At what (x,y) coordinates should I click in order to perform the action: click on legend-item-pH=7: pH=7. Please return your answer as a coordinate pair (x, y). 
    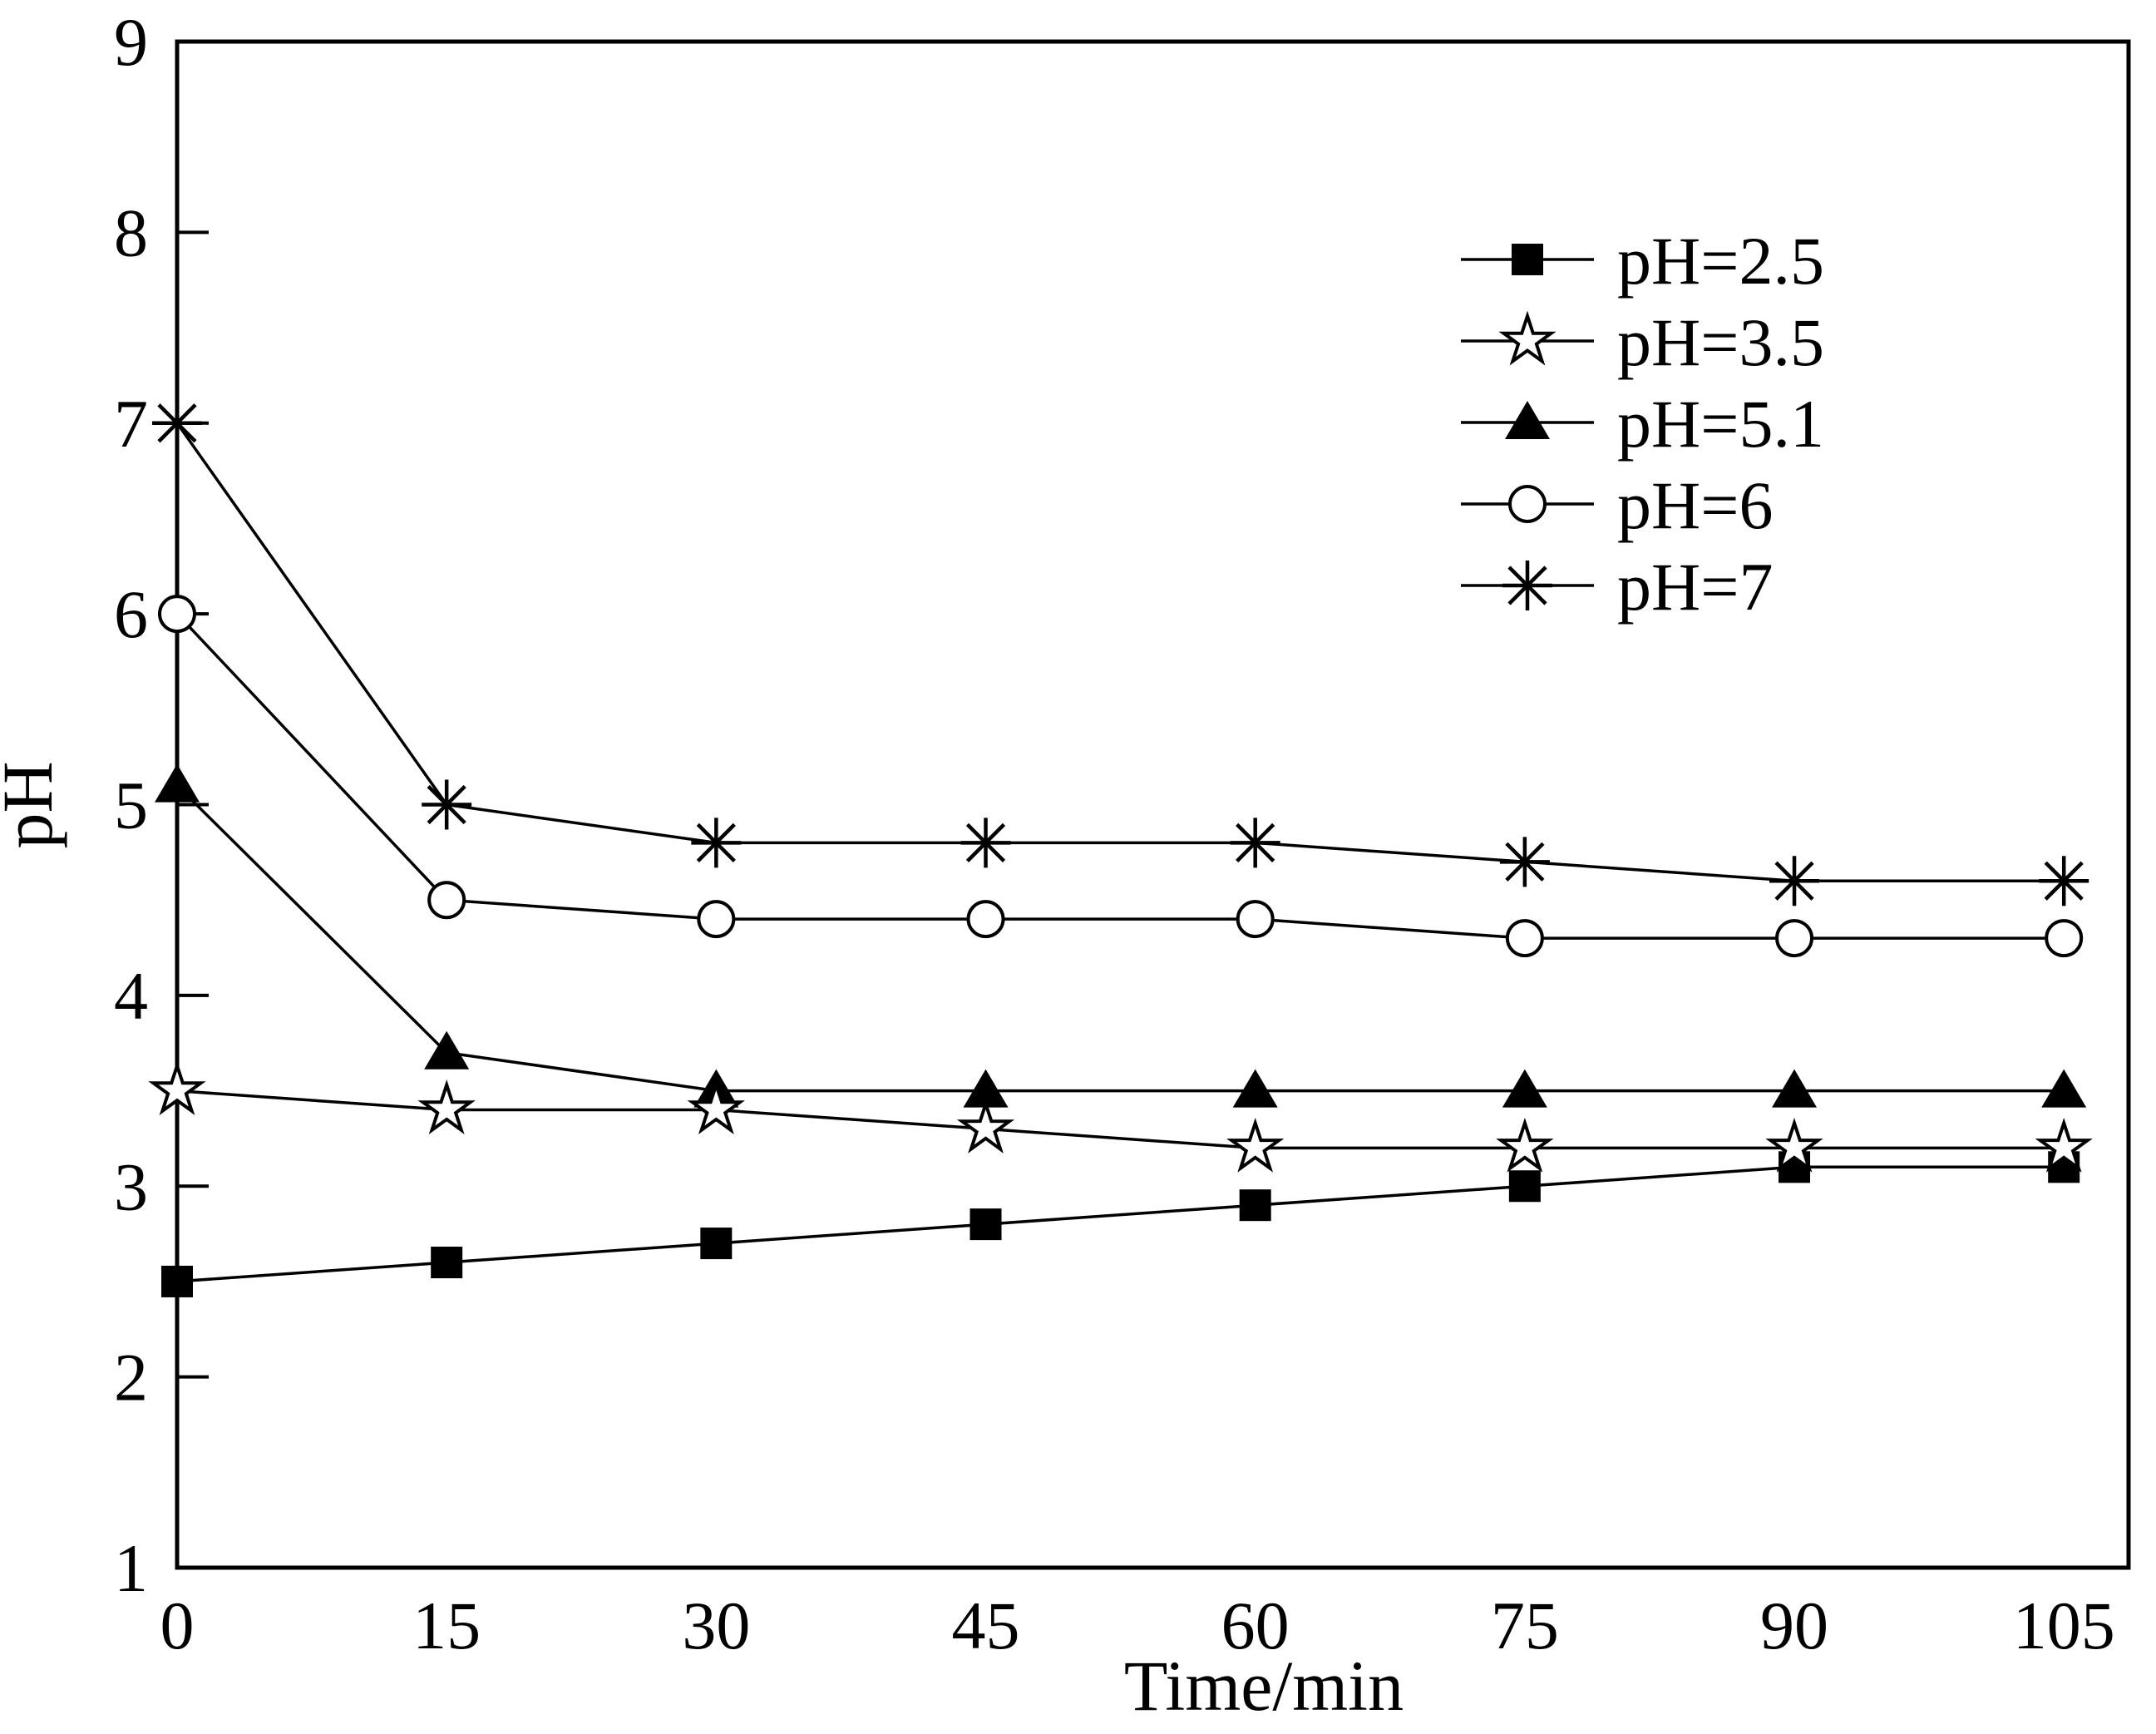
    Looking at the image, I should click on (1617, 587).